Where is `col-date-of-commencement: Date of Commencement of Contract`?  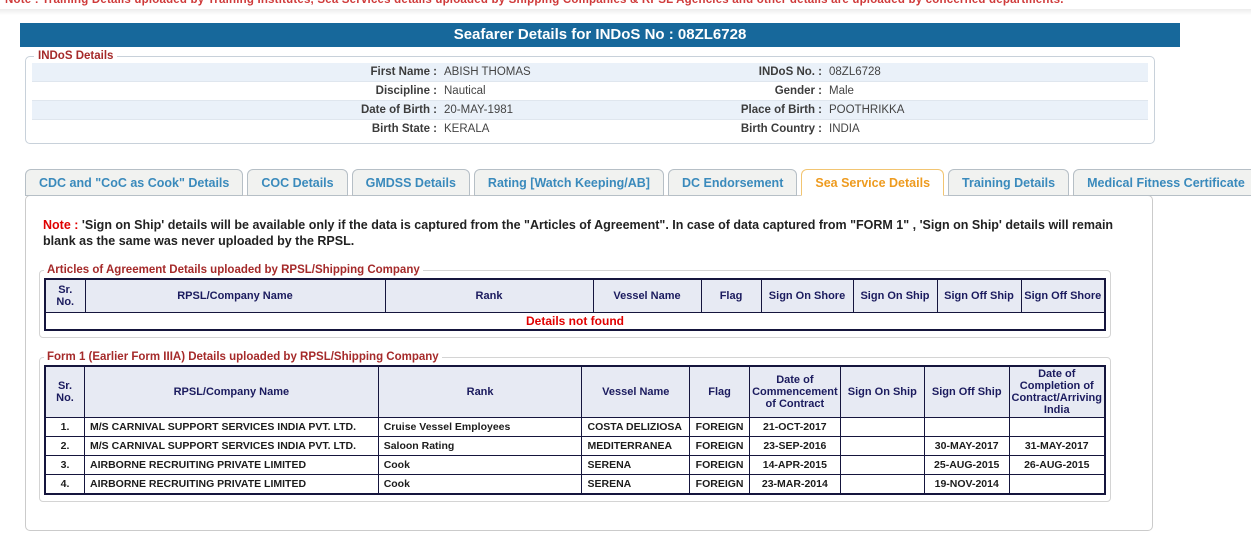
col-date-of-commencement: Date of Commencement of Contract is located at coordinates (795, 391).